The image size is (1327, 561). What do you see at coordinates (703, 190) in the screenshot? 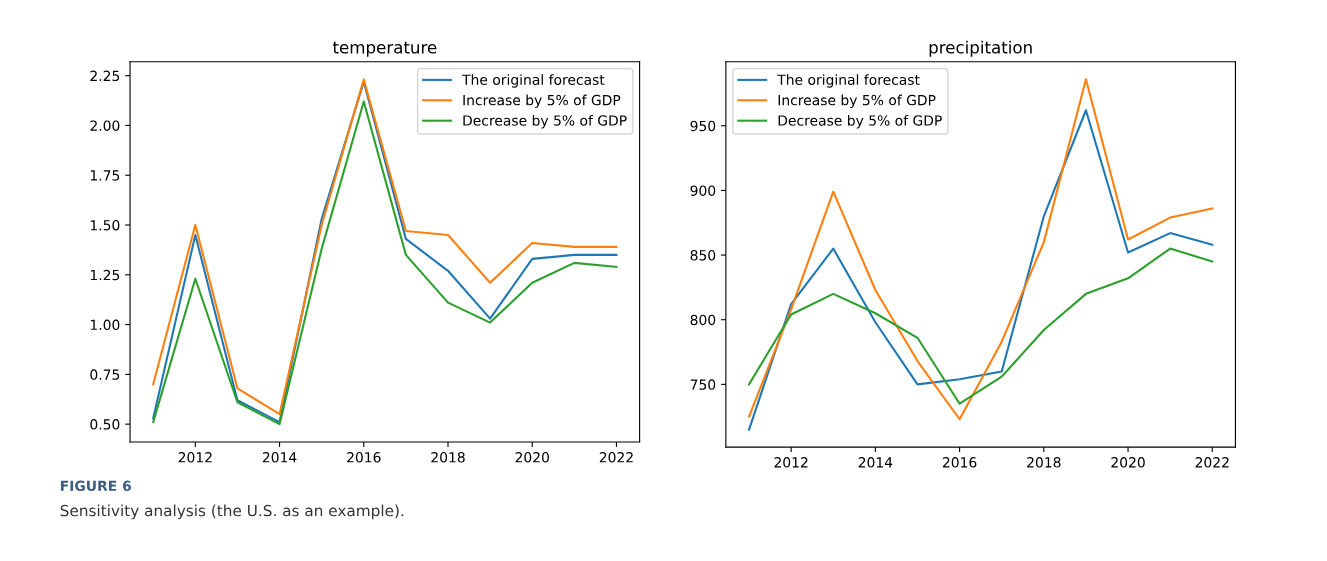
I see `y-tick-label: 900` at bounding box center [703, 190].